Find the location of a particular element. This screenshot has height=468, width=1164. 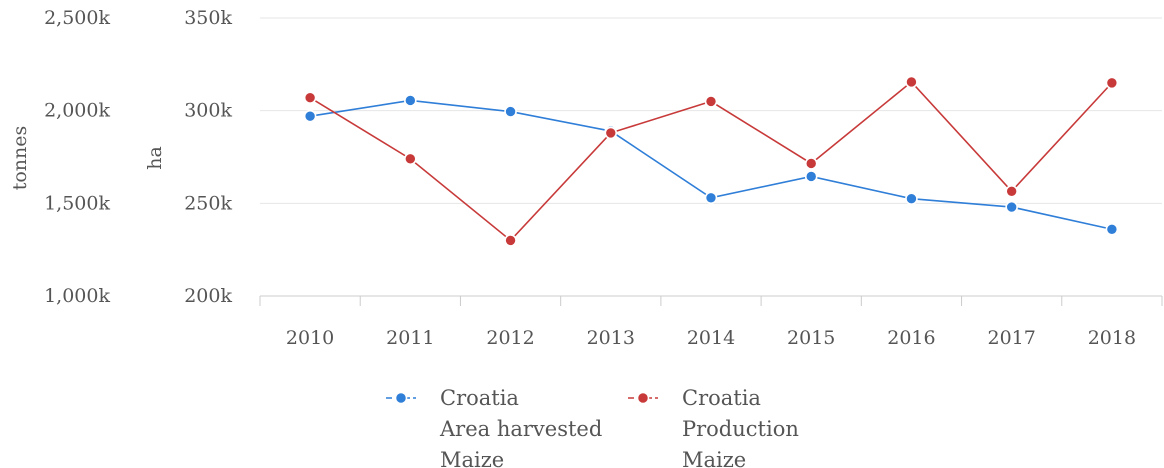

legend-item-1: Croatia Area harvested Maize is located at coordinates (494, 427).